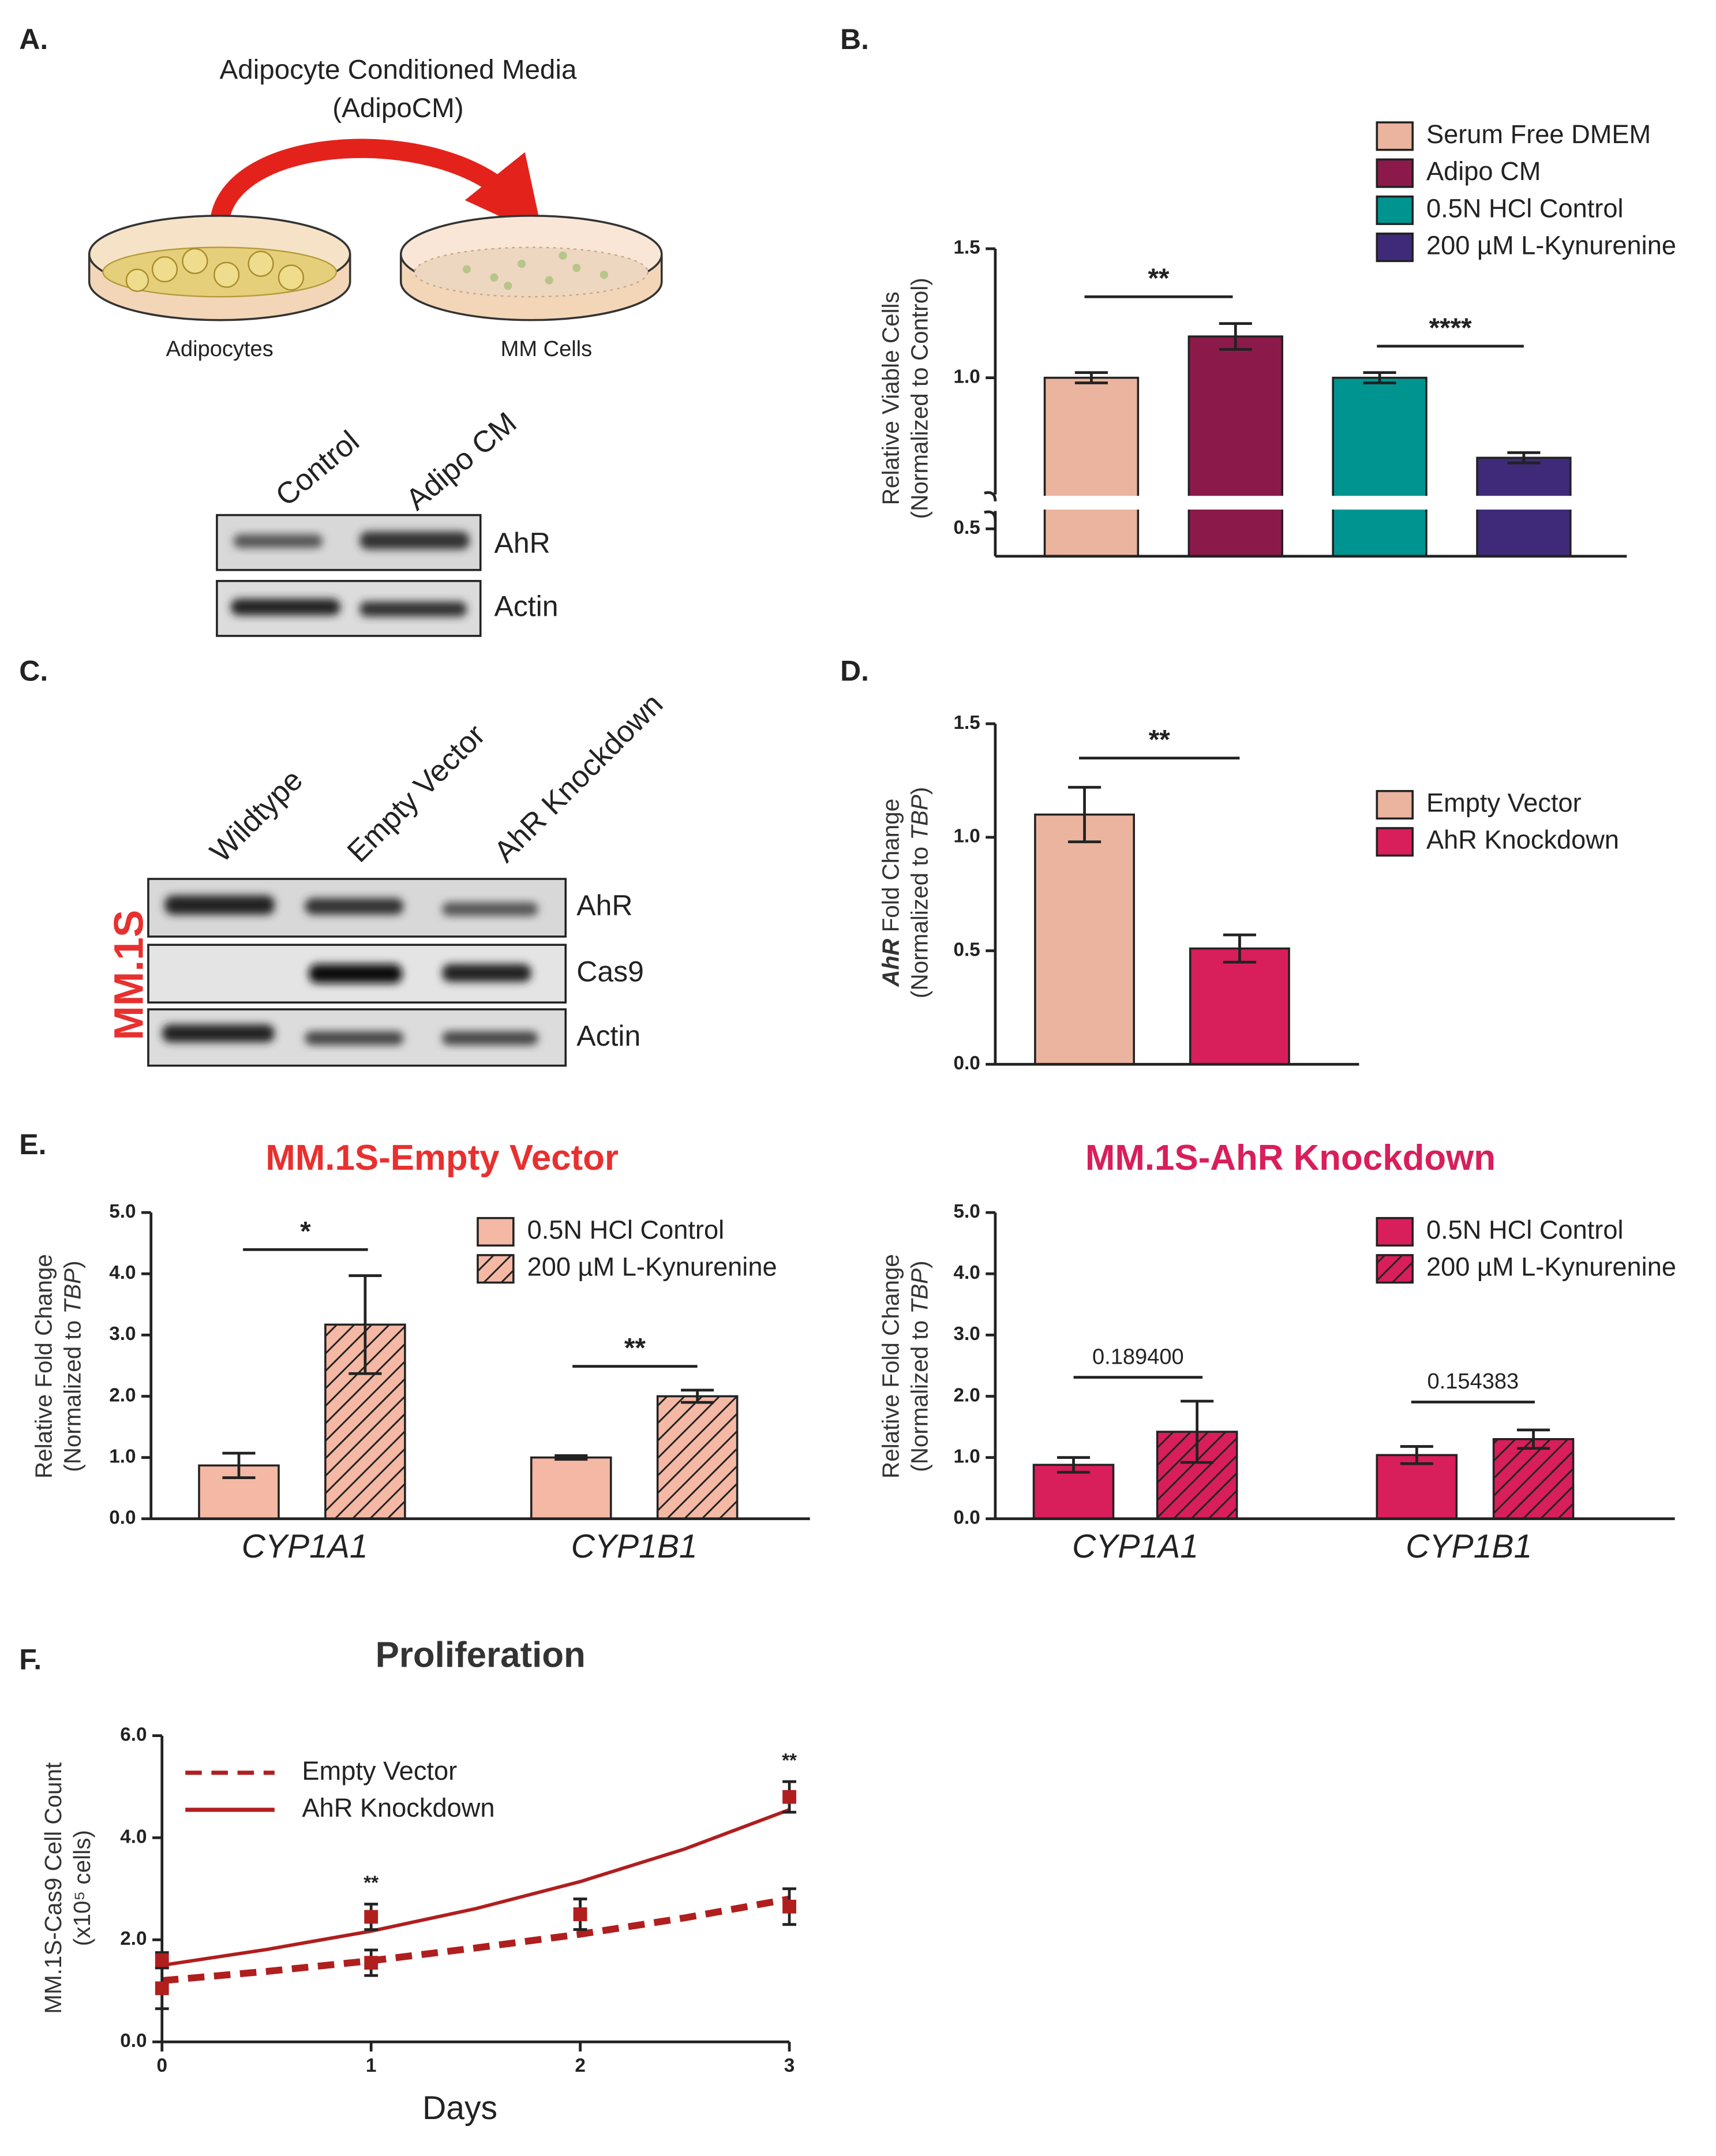 Image resolution: width=1716 pixels, height=2156 pixels. Describe the element at coordinates (547, 349) in the screenshot. I see `dish-label: MM Cells` at that location.